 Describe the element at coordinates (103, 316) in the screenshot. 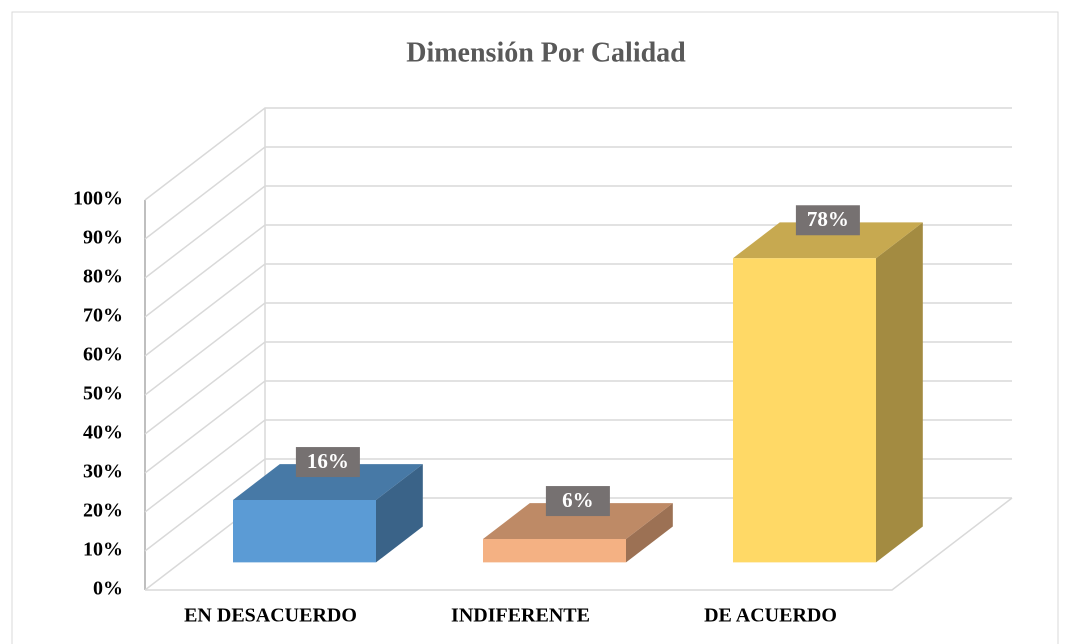

I see `y-tick-label: 70%` at that location.